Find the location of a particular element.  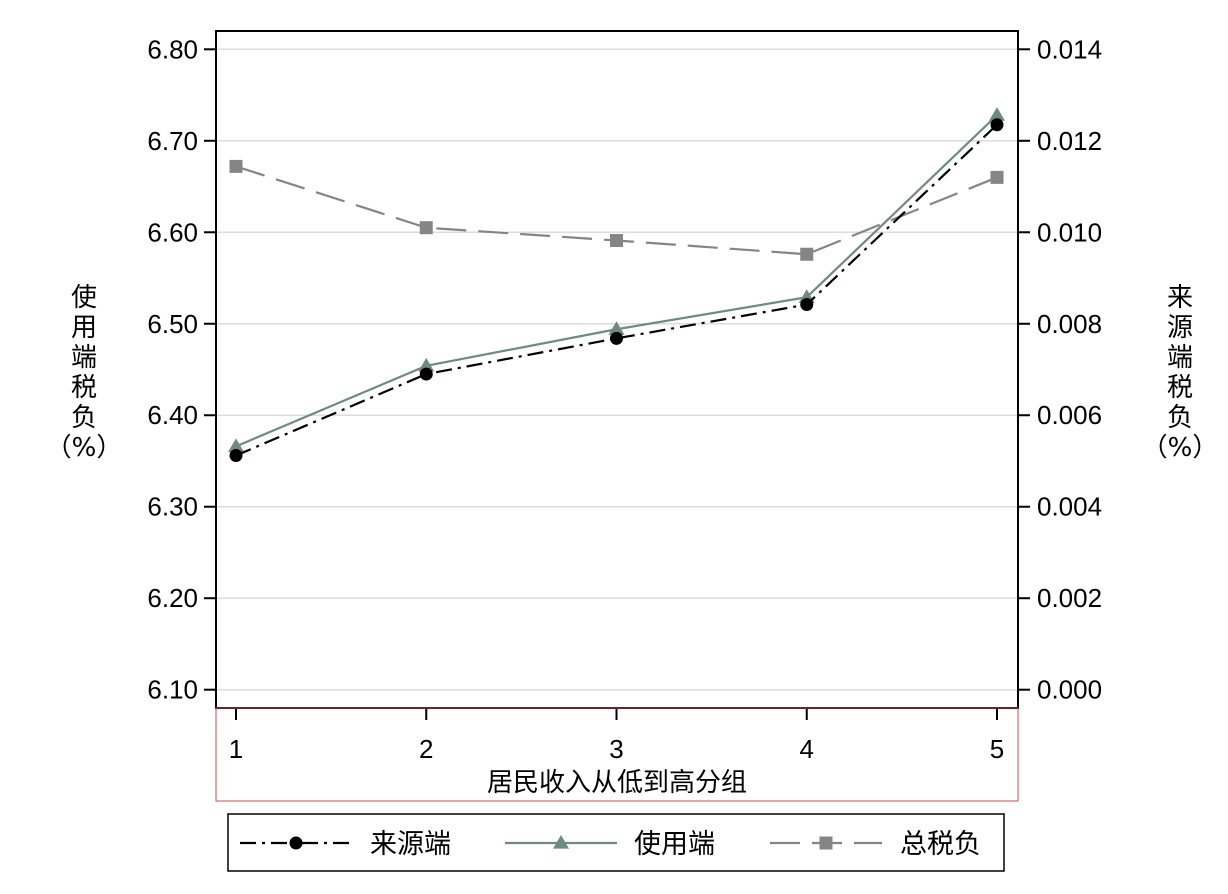

x-tick-label: 4 is located at coordinates (807, 749).